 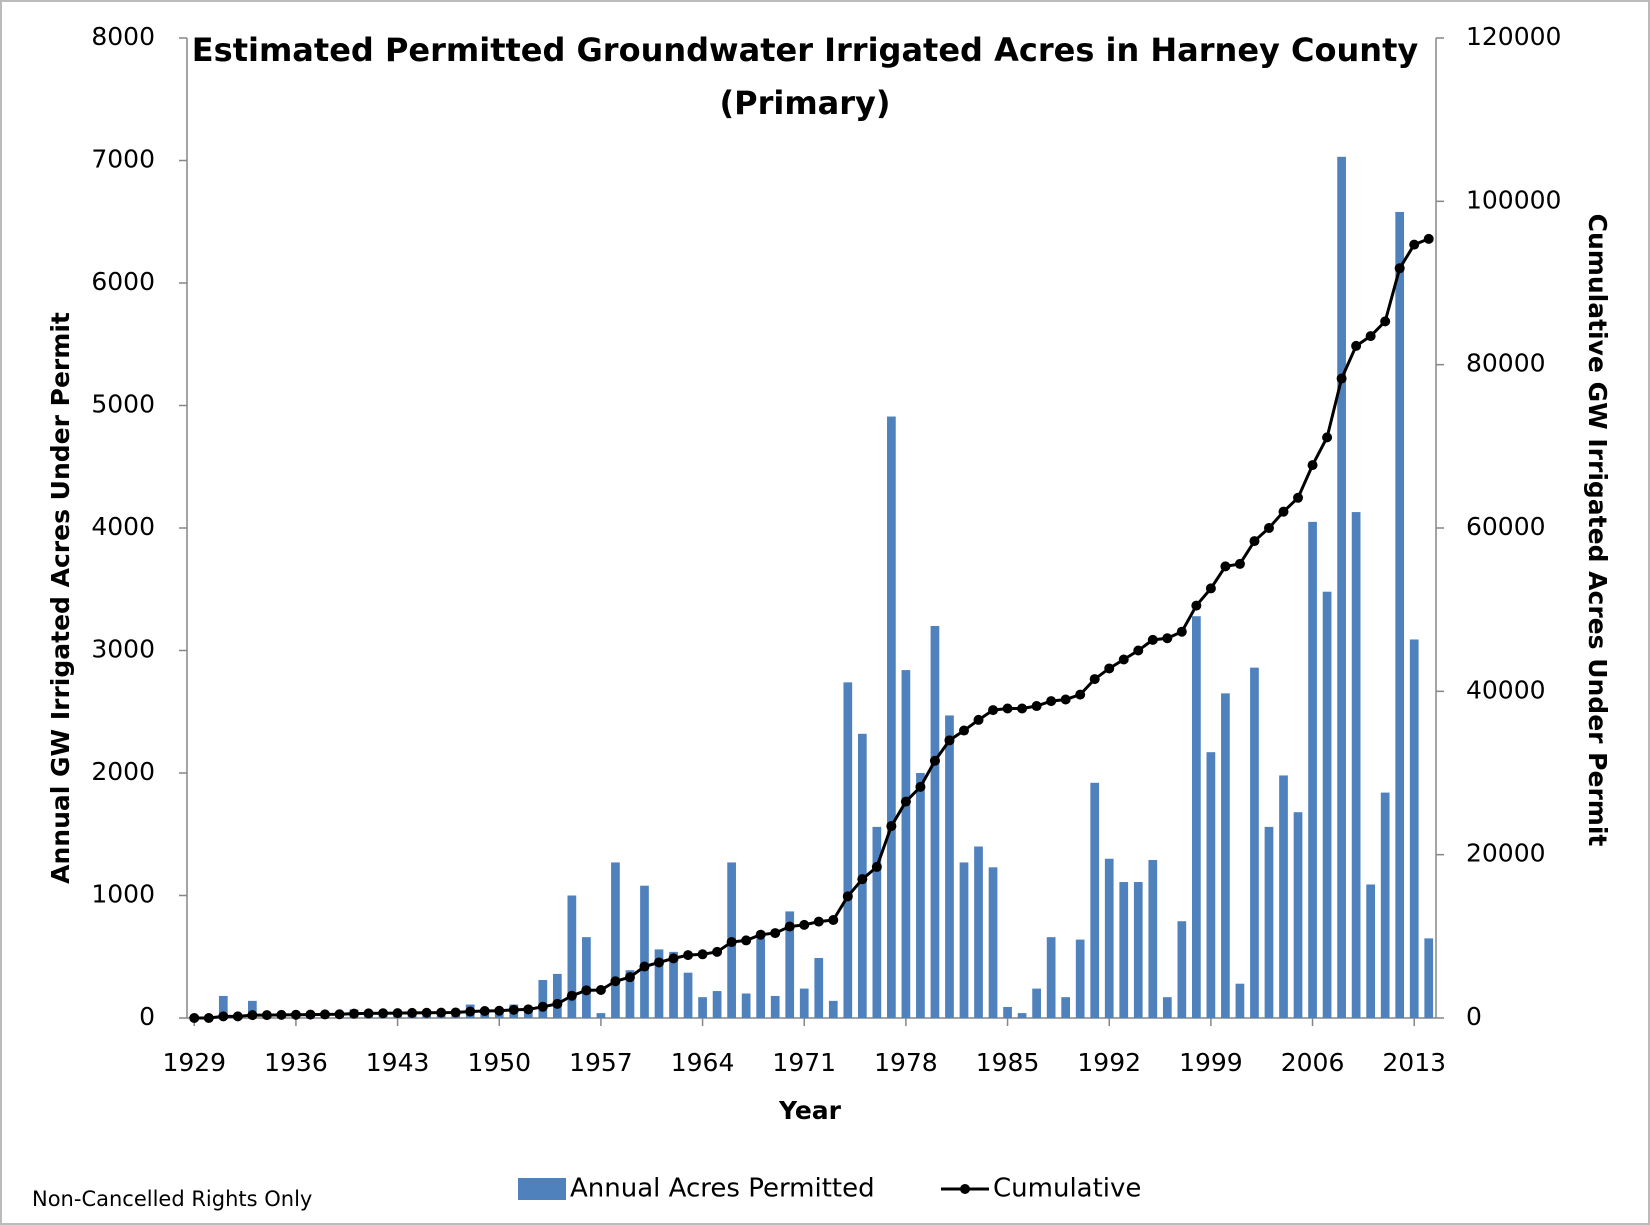 I want to click on legend-swatch, so click(x=542, y=1189).